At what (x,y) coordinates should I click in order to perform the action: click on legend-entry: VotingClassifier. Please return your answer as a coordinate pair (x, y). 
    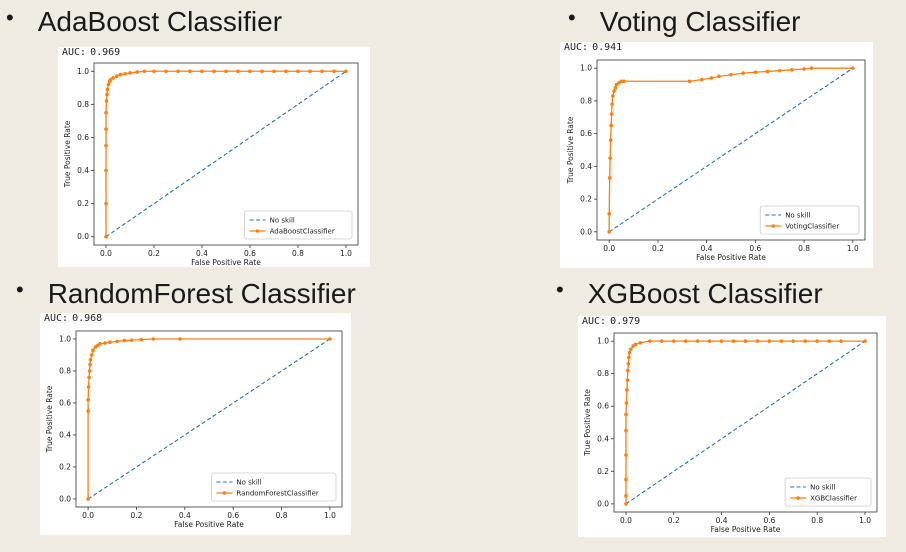
    Looking at the image, I should click on (812, 227).